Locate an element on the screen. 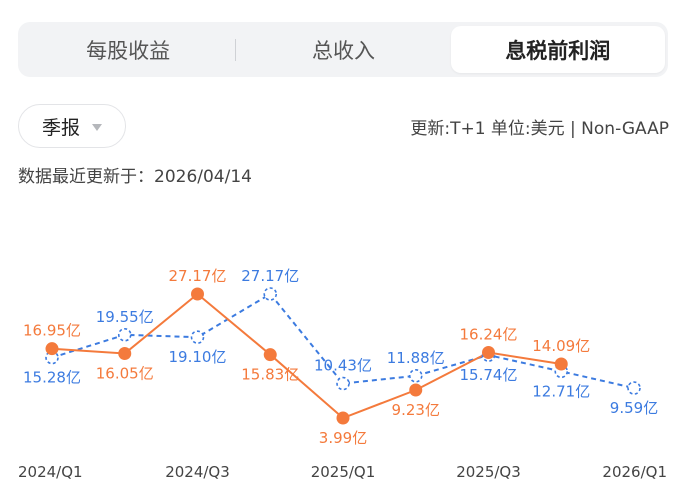 The width and height of the screenshot is (693, 489). estimate-label-4: 27.17亿 is located at coordinates (270, 276).